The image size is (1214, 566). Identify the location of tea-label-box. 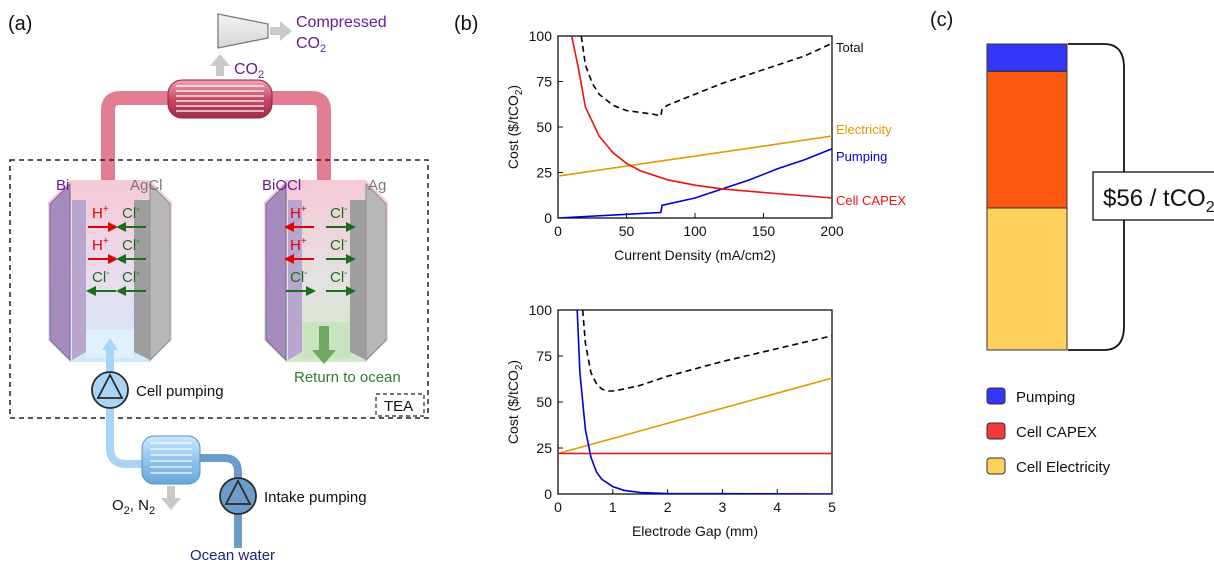
(400, 405).